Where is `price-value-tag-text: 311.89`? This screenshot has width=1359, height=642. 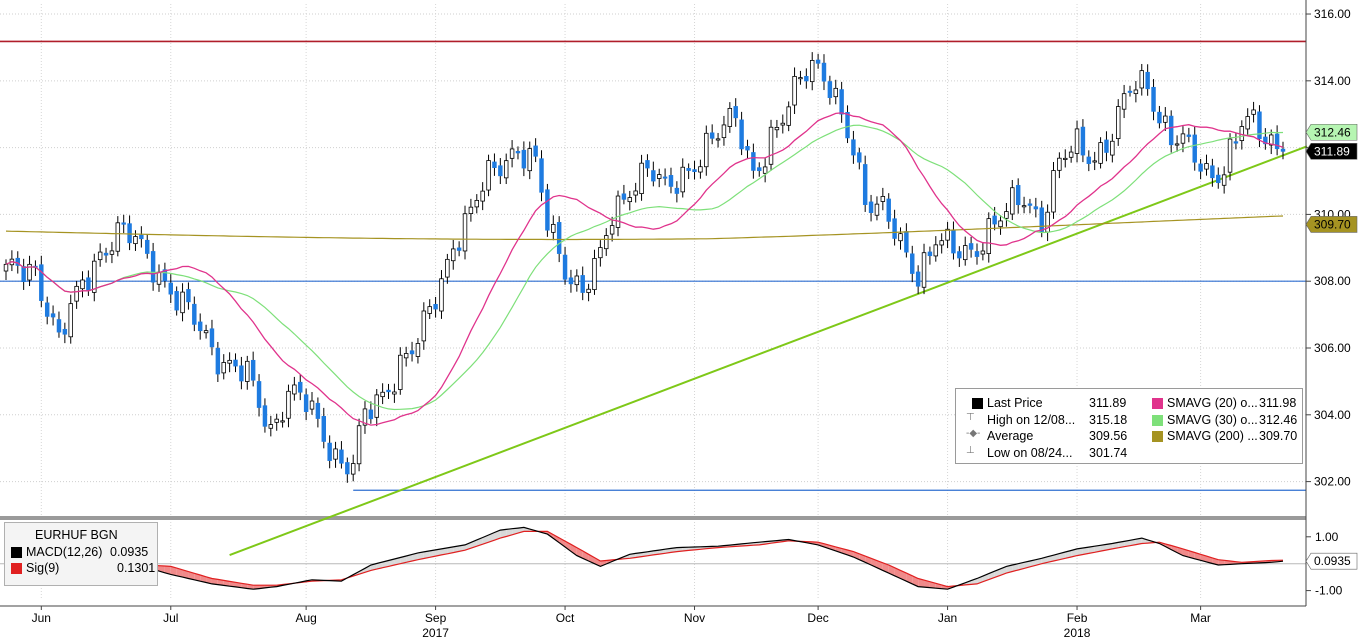
price-value-tag-text: 311.89 is located at coordinates (1332, 151).